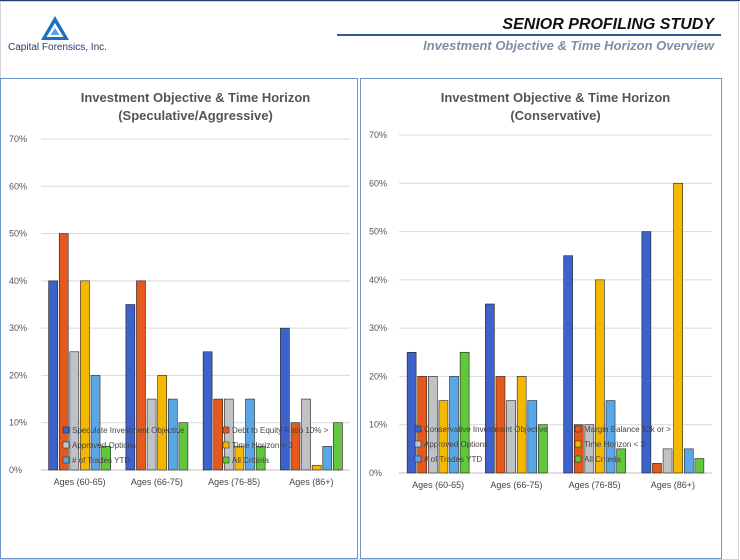 The width and height of the screenshot is (740, 560). I want to click on company-name: Capital Forensics, Inc., so click(57, 47).